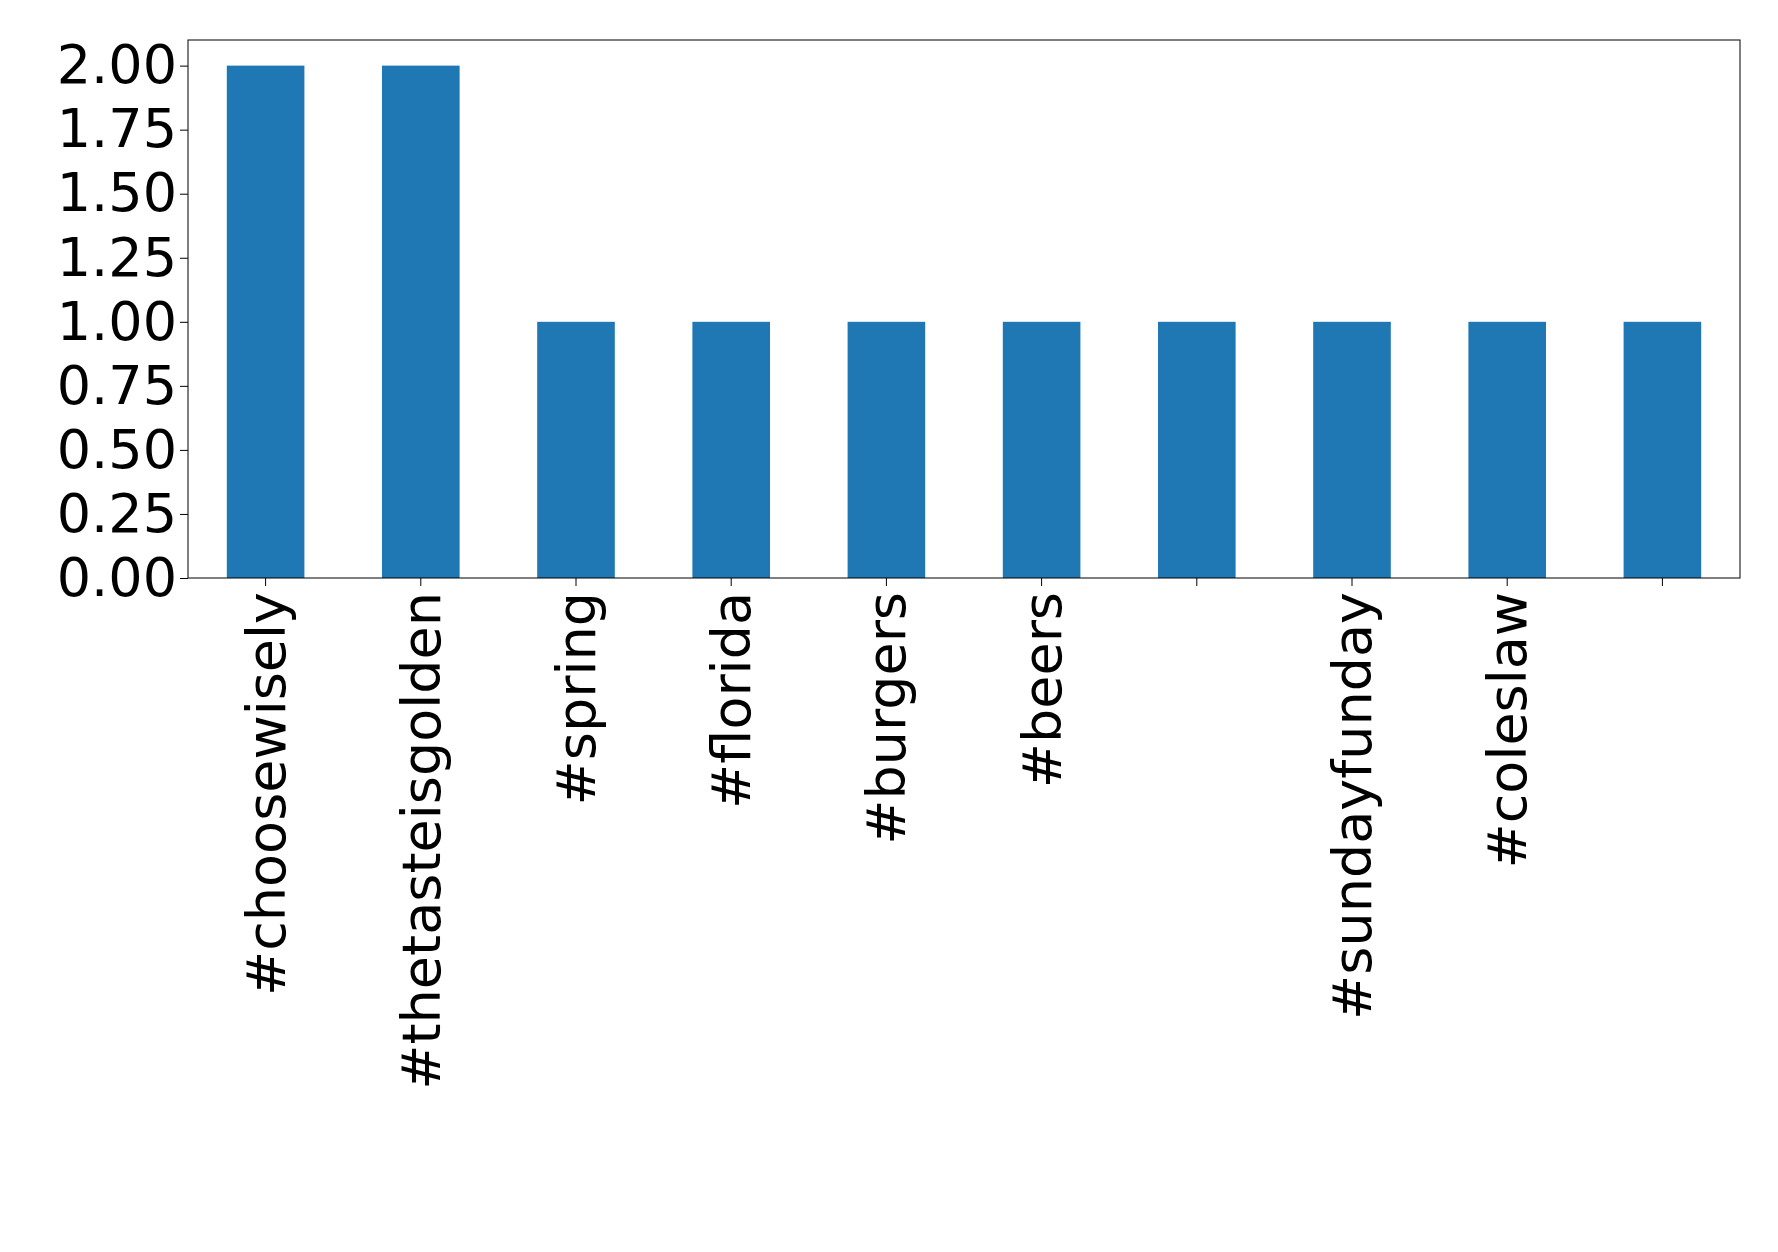 The image size is (1778, 1252). What do you see at coordinates (1508, 730) in the screenshot?
I see `x-tick-label: #coleslaw` at bounding box center [1508, 730].